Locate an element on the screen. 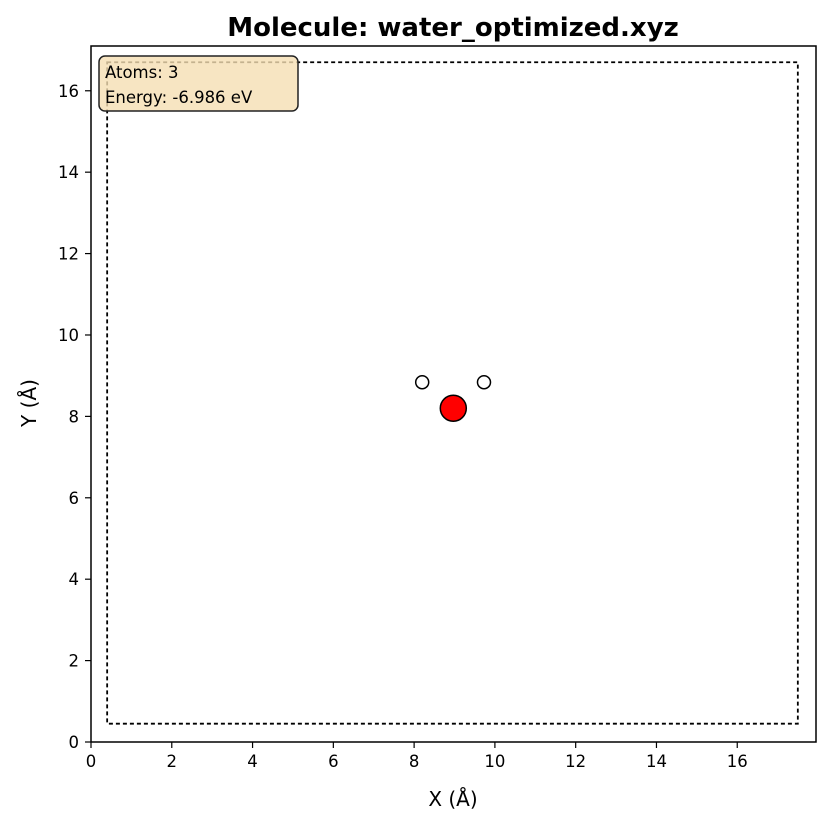 Image resolution: width=831 pixels, height=826 pixels. y-tick-label: 2 is located at coordinates (74, 661).